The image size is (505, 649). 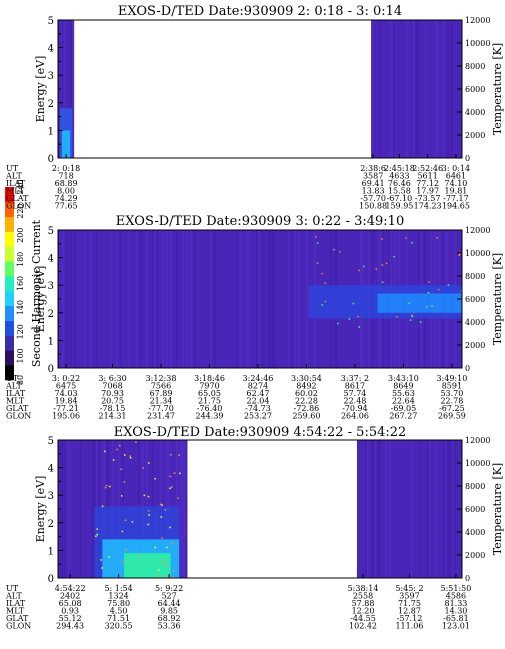 I want to click on table-cell: 13.83, so click(x=373, y=191).